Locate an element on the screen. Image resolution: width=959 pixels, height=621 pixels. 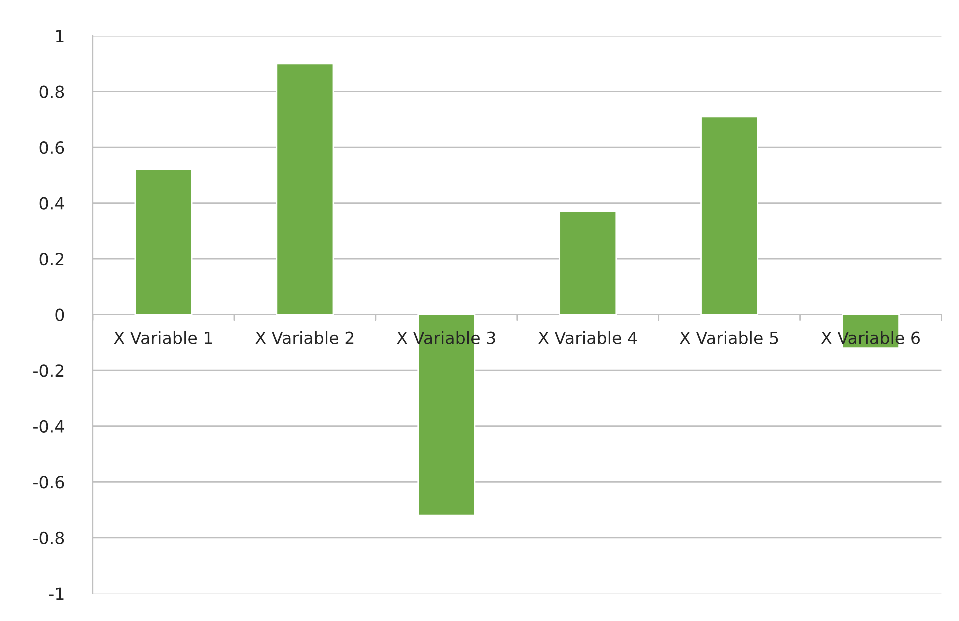
x-tick-label: X Variable 2 is located at coordinates (305, 338).